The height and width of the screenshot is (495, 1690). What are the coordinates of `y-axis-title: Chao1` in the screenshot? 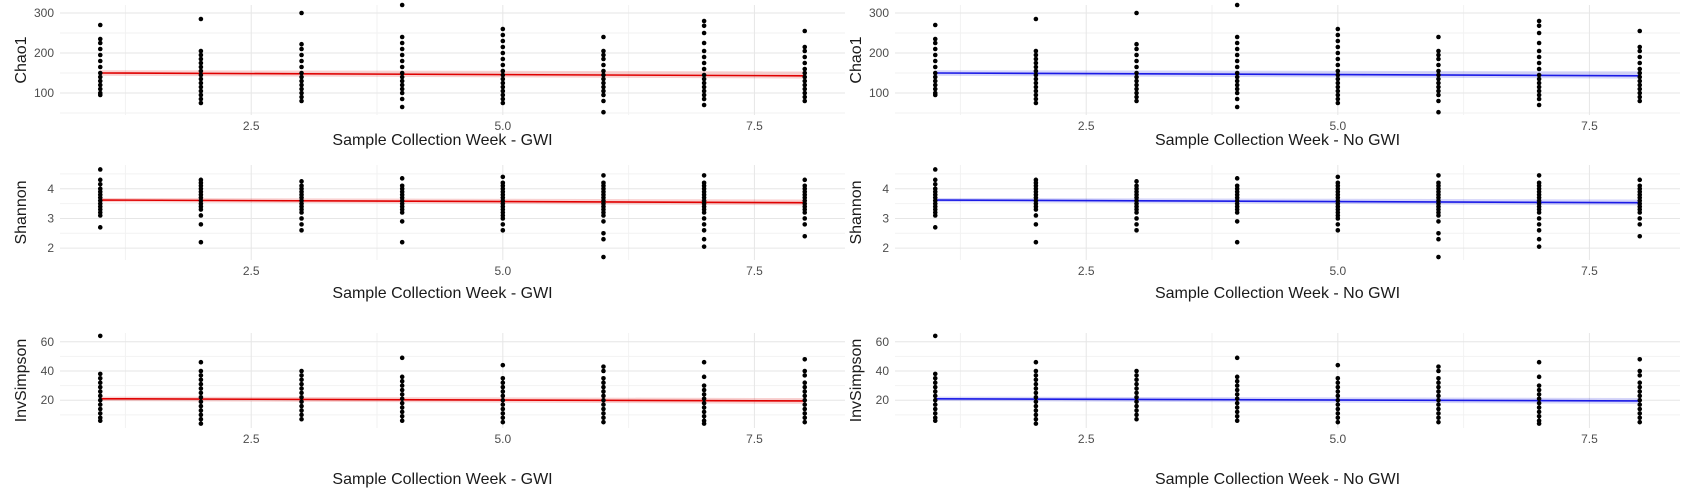 It's located at (856, 59).